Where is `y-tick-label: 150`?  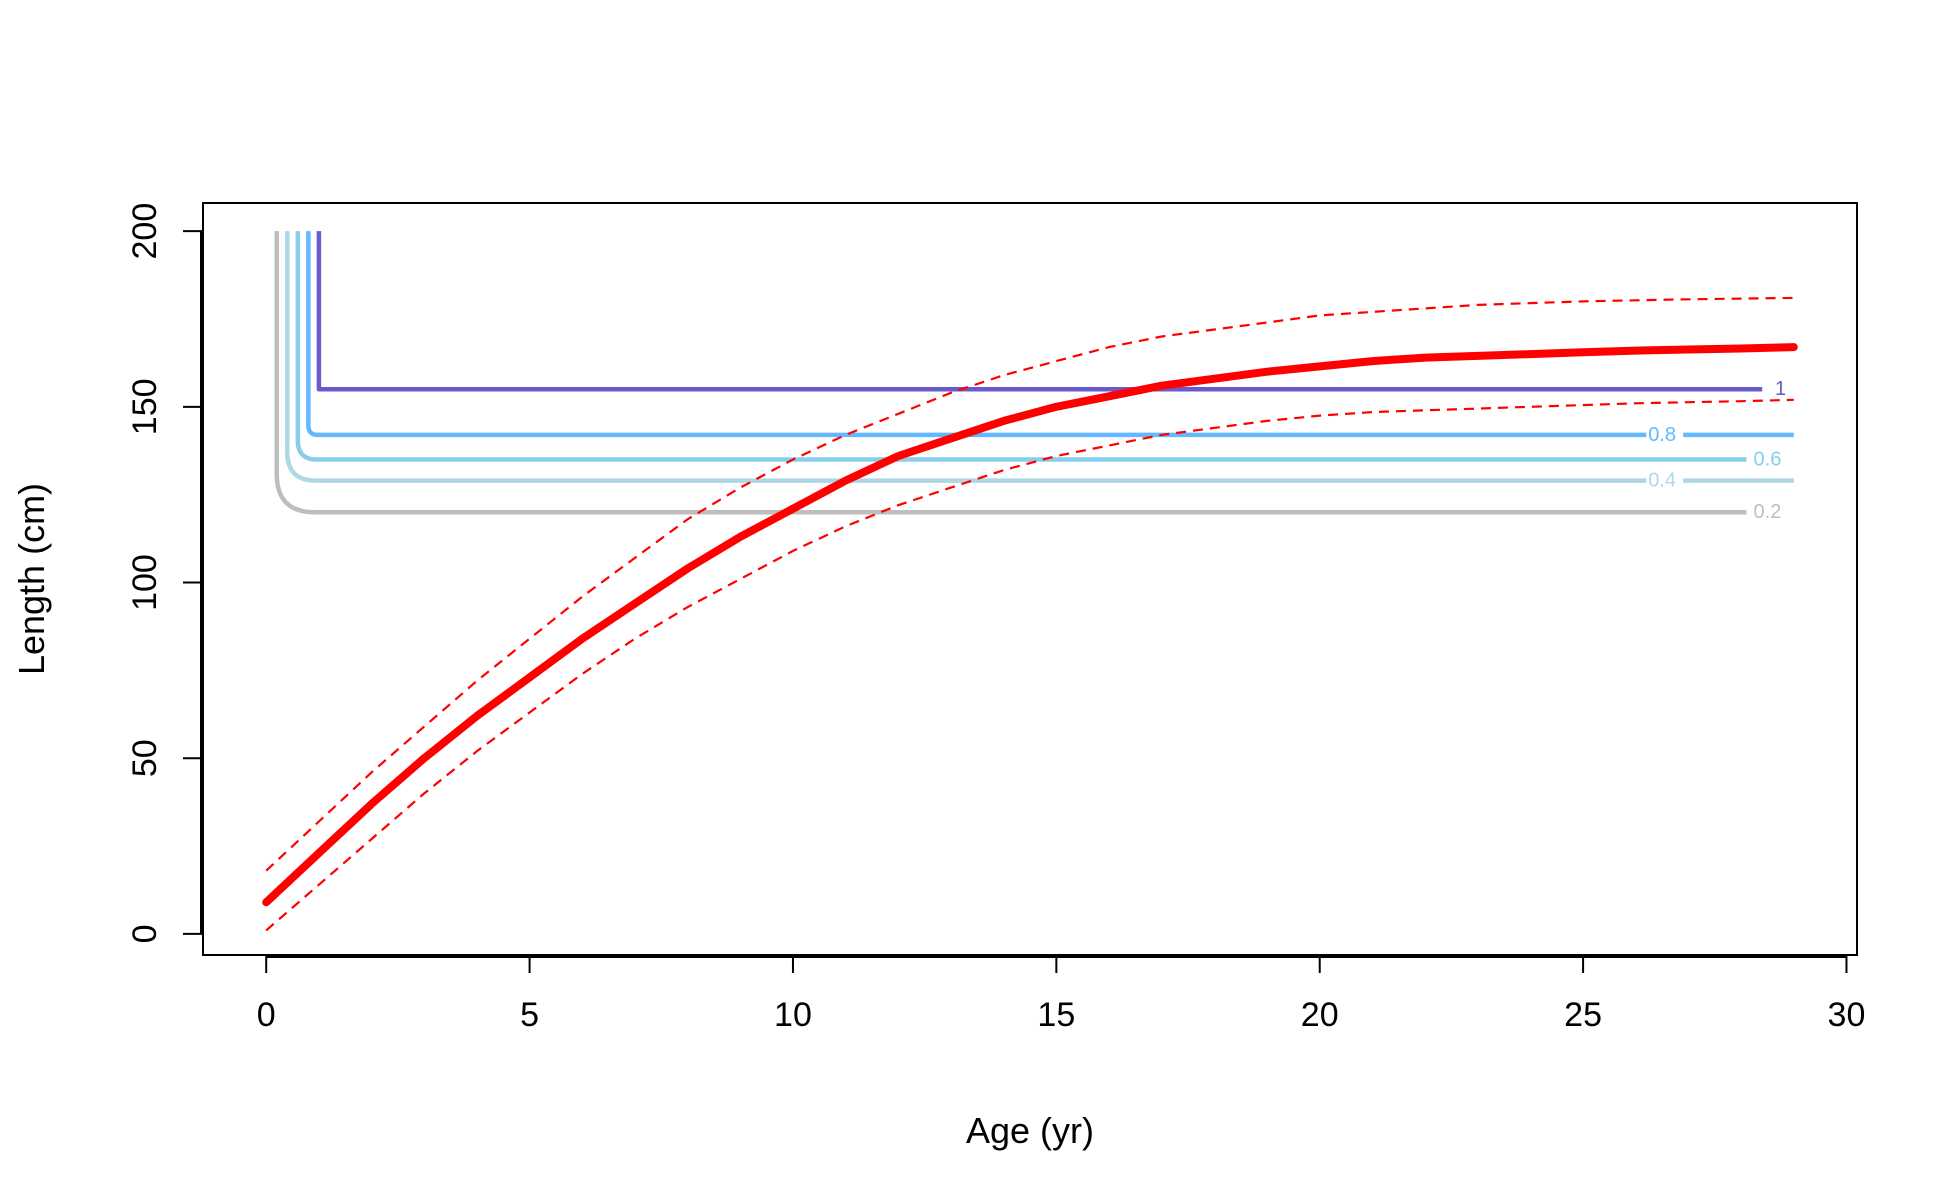 y-tick-label: 150 is located at coordinates (145, 406).